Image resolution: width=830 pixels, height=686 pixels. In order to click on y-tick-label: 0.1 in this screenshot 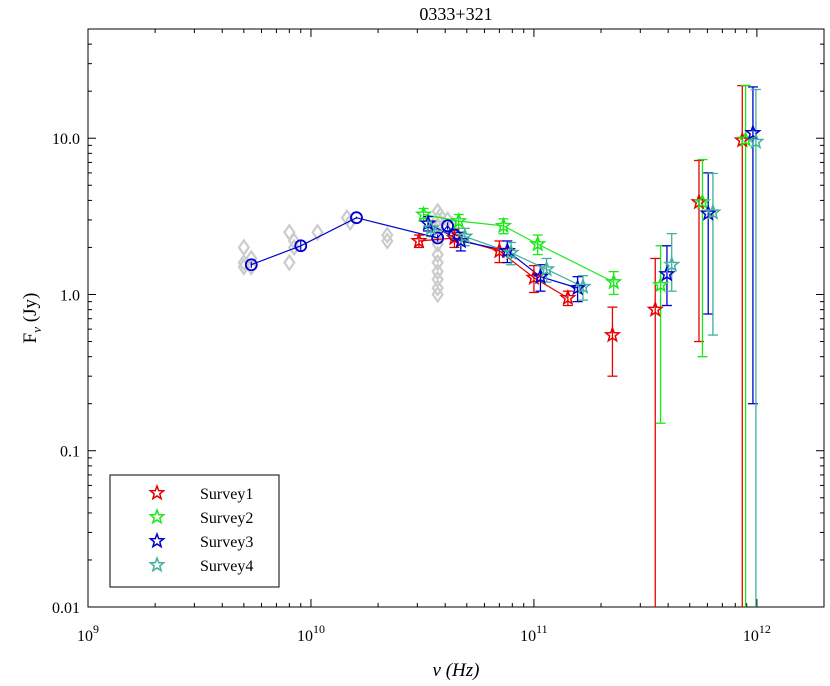, I will do `click(70, 452)`.